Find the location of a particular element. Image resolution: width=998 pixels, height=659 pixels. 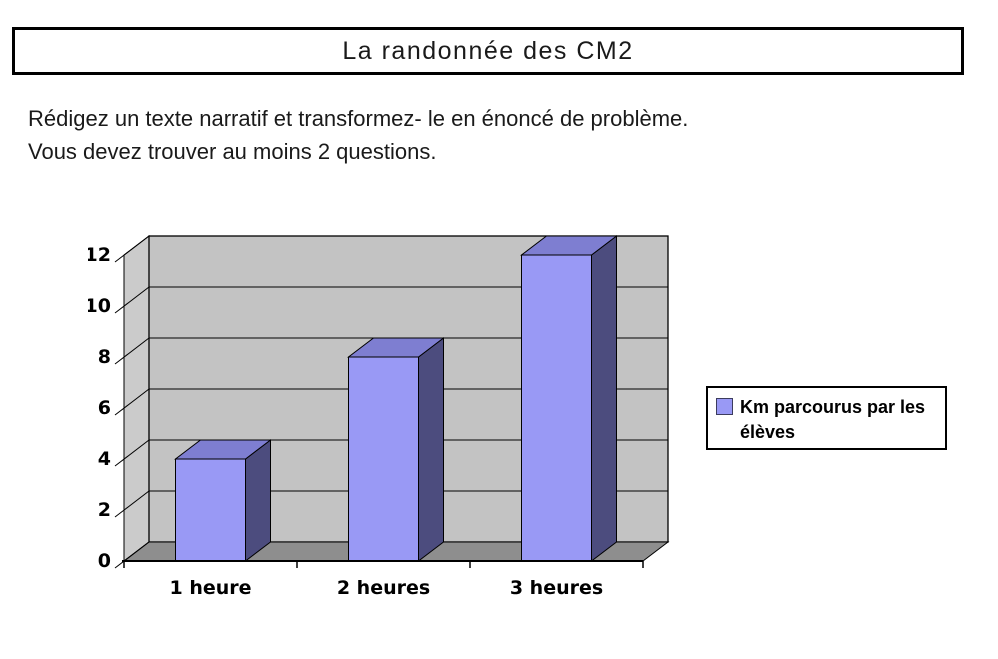

y-axis-label: 4 is located at coordinates (104, 459).